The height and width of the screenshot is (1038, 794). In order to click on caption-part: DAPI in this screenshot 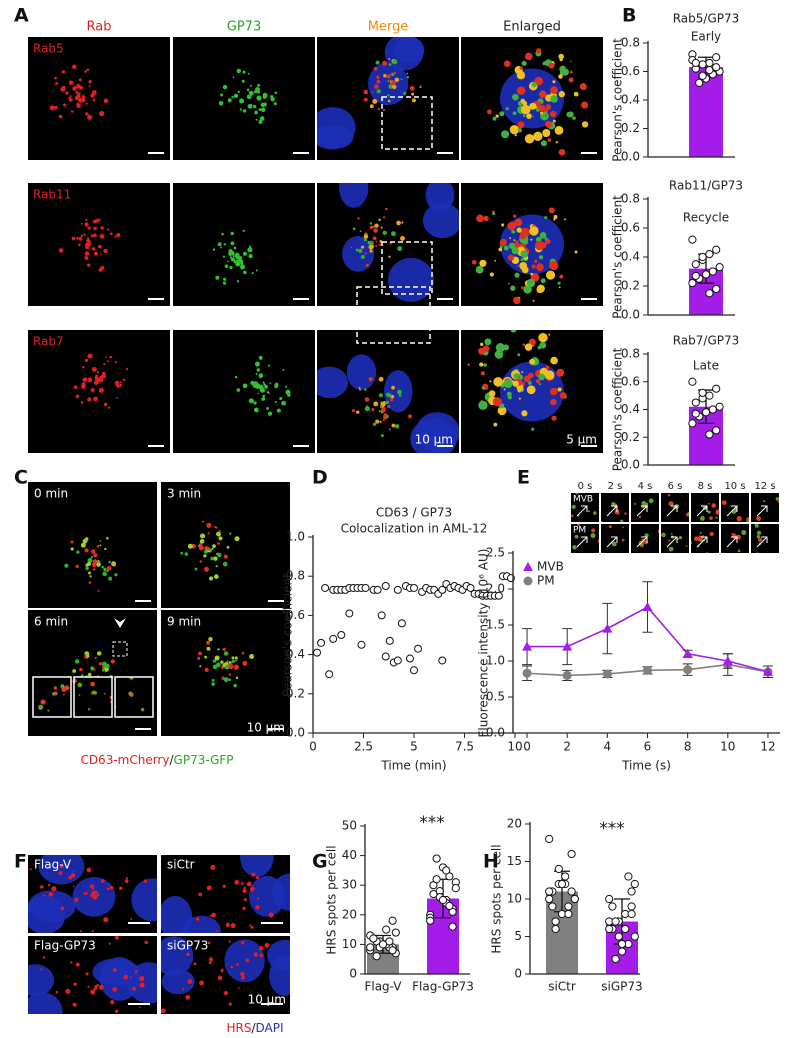, I will do `click(270, 1028)`.